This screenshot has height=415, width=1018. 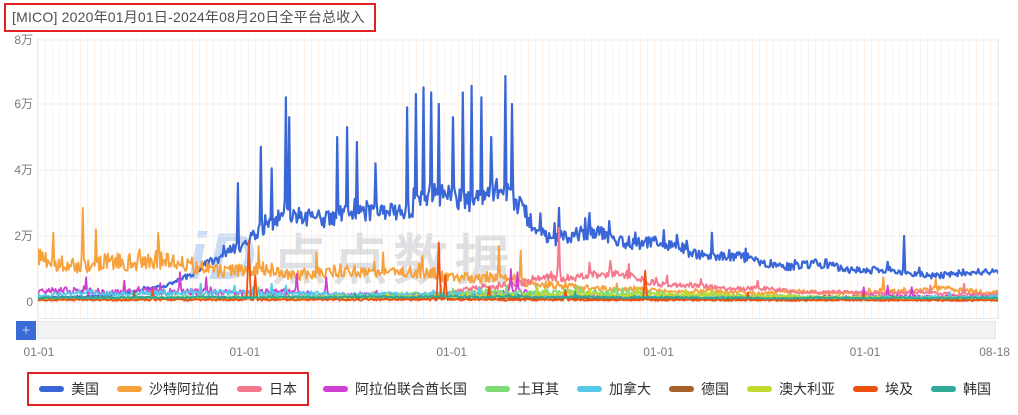 I want to click on datazoom-slider, so click(x=516, y=330).